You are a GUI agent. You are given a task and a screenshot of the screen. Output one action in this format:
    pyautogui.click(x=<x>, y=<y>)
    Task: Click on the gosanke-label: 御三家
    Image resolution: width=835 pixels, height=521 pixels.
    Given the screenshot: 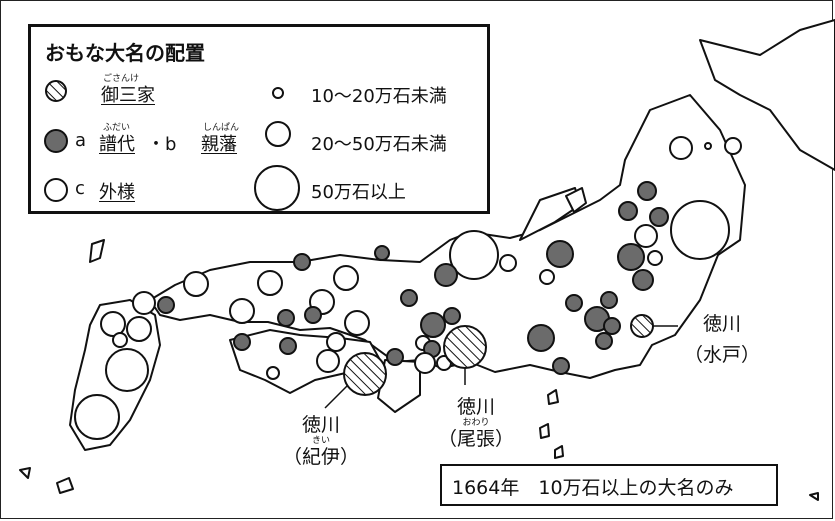 What is the action you would take?
    pyautogui.click(x=128, y=95)
    